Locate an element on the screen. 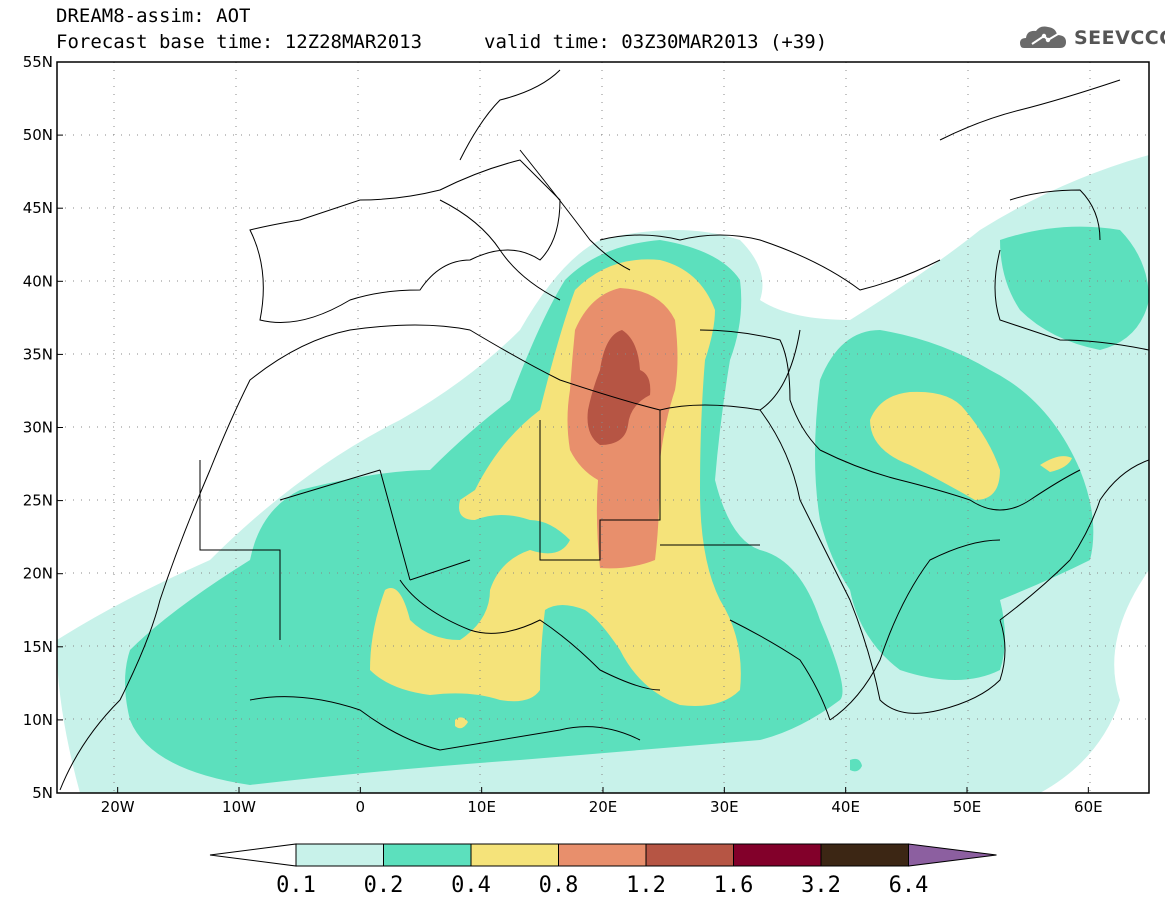 The width and height of the screenshot is (1165, 905). lat-tick-label: 40N is located at coordinates (38, 281).